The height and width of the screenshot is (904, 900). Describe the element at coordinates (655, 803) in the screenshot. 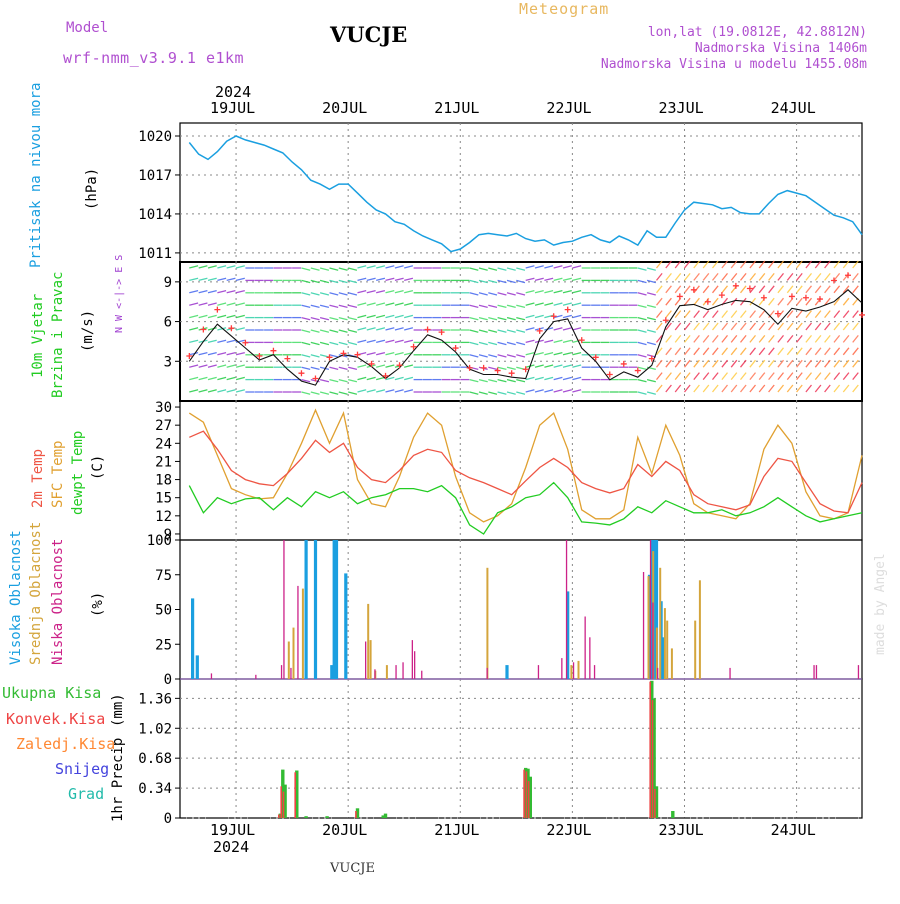

I see `conv-rain-bar` at that location.